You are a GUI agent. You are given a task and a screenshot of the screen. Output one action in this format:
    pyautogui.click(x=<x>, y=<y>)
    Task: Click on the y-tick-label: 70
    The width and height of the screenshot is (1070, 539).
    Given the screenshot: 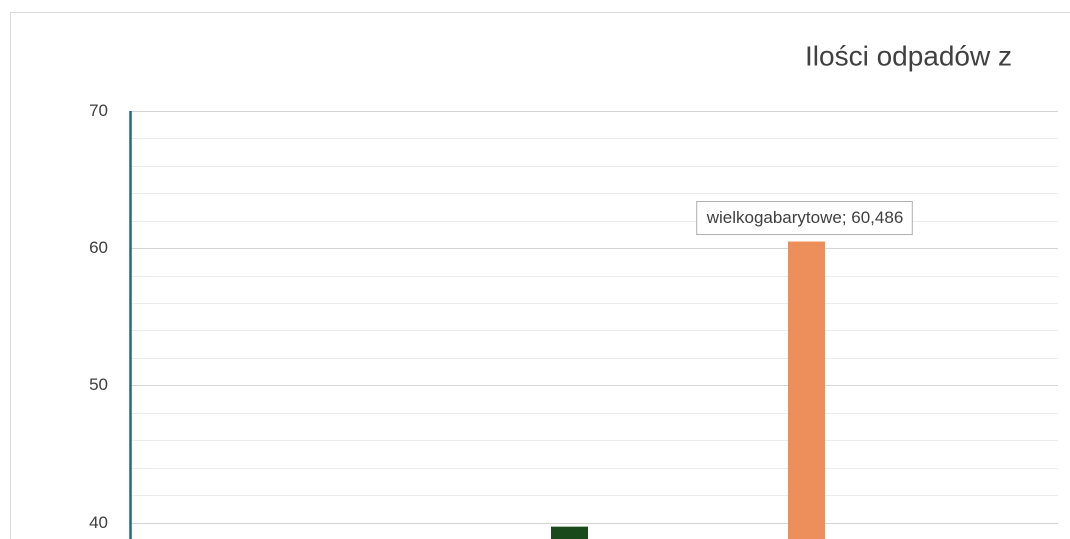 What is the action you would take?
    pyautogui.click(x=98, y=110)
    